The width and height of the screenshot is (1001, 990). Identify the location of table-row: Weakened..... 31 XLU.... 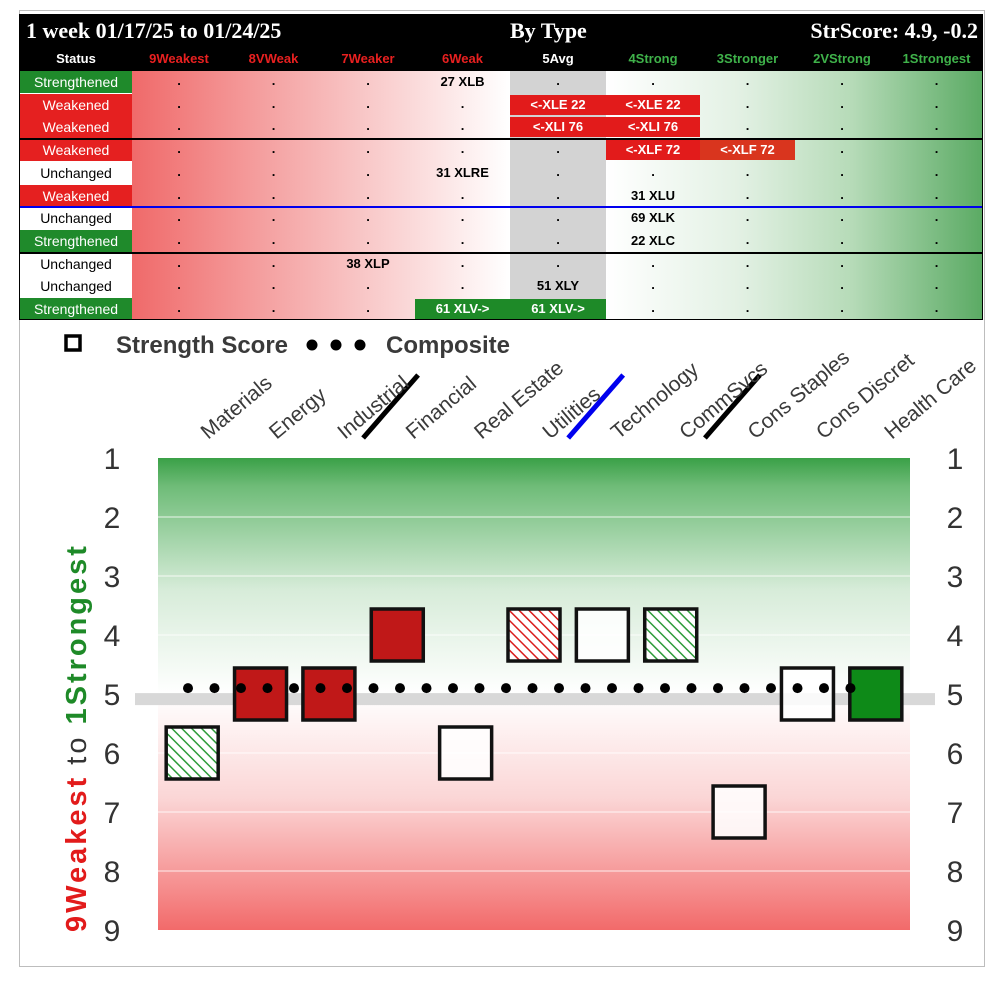
(501, 195).